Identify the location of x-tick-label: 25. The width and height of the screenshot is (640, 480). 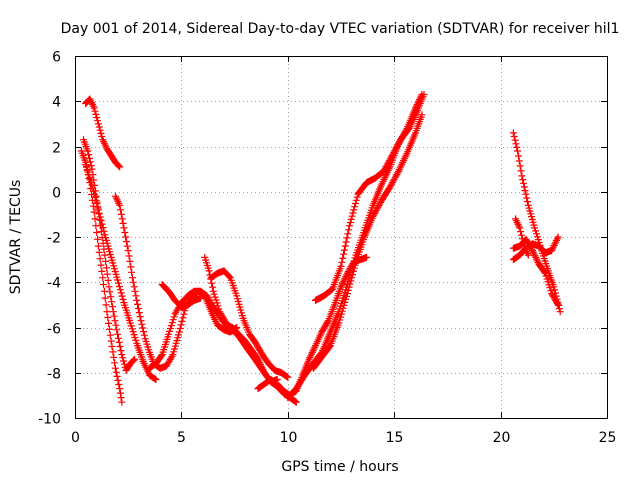
(608, 438).